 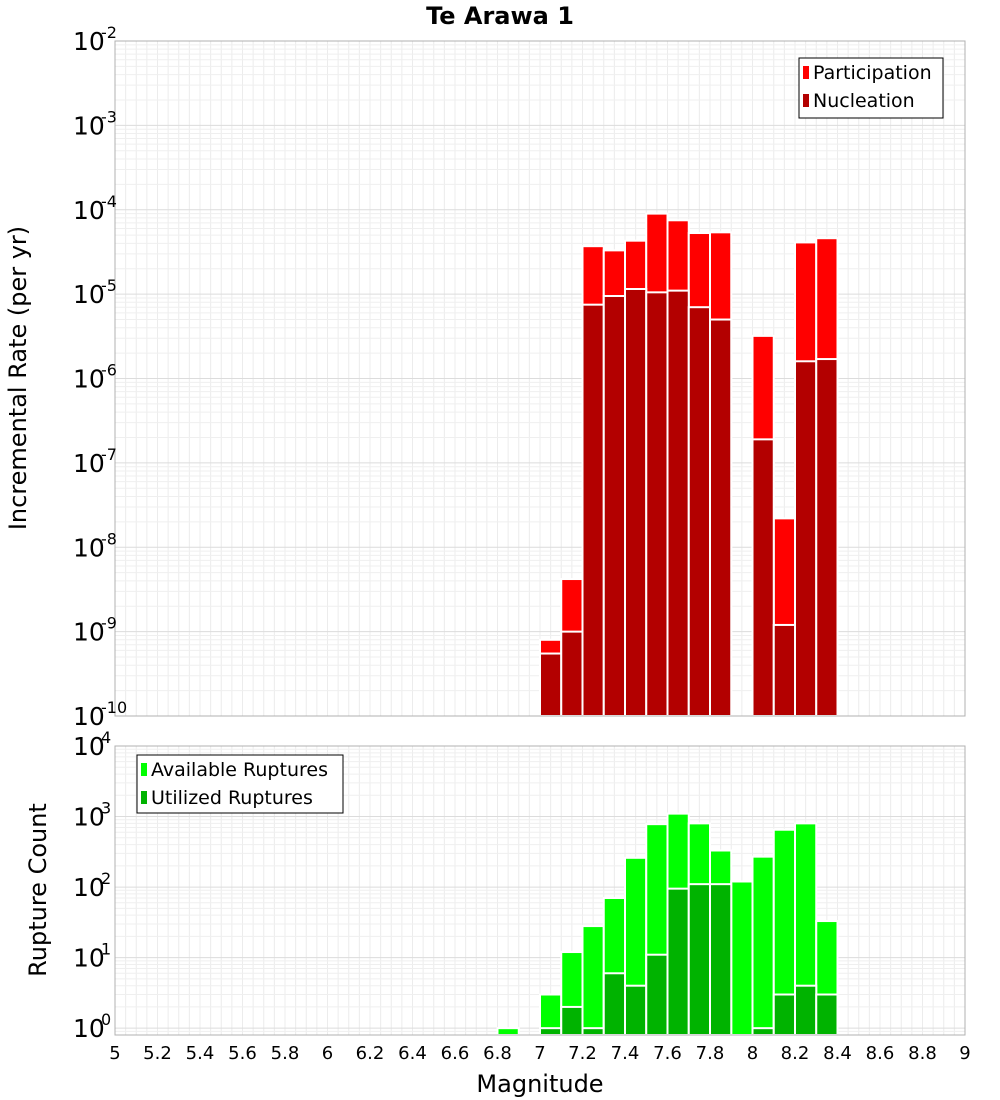 I want to click on rate-y-axis-label: Incremental Rate (per yr), so click(x=18, y=378).